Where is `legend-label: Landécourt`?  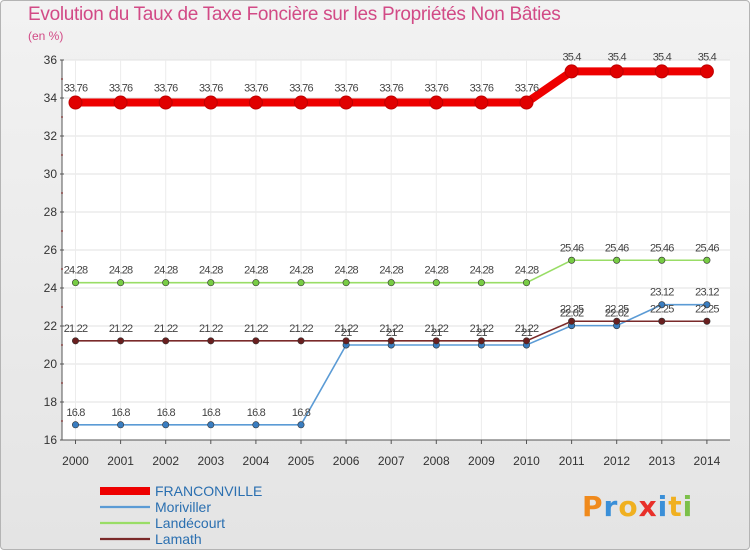 legend-label: Landécourt is located at coordinates (190, 523).